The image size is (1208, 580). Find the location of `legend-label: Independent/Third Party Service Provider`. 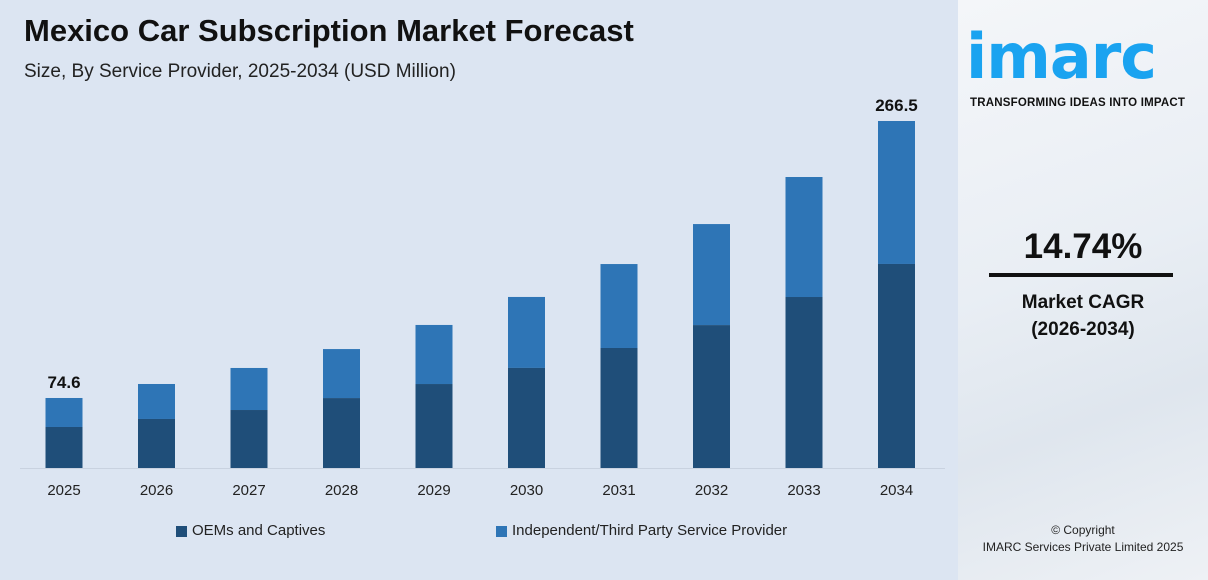

legend-label: Independent/Third Party Service Provider is located at coordinates (650, 530).